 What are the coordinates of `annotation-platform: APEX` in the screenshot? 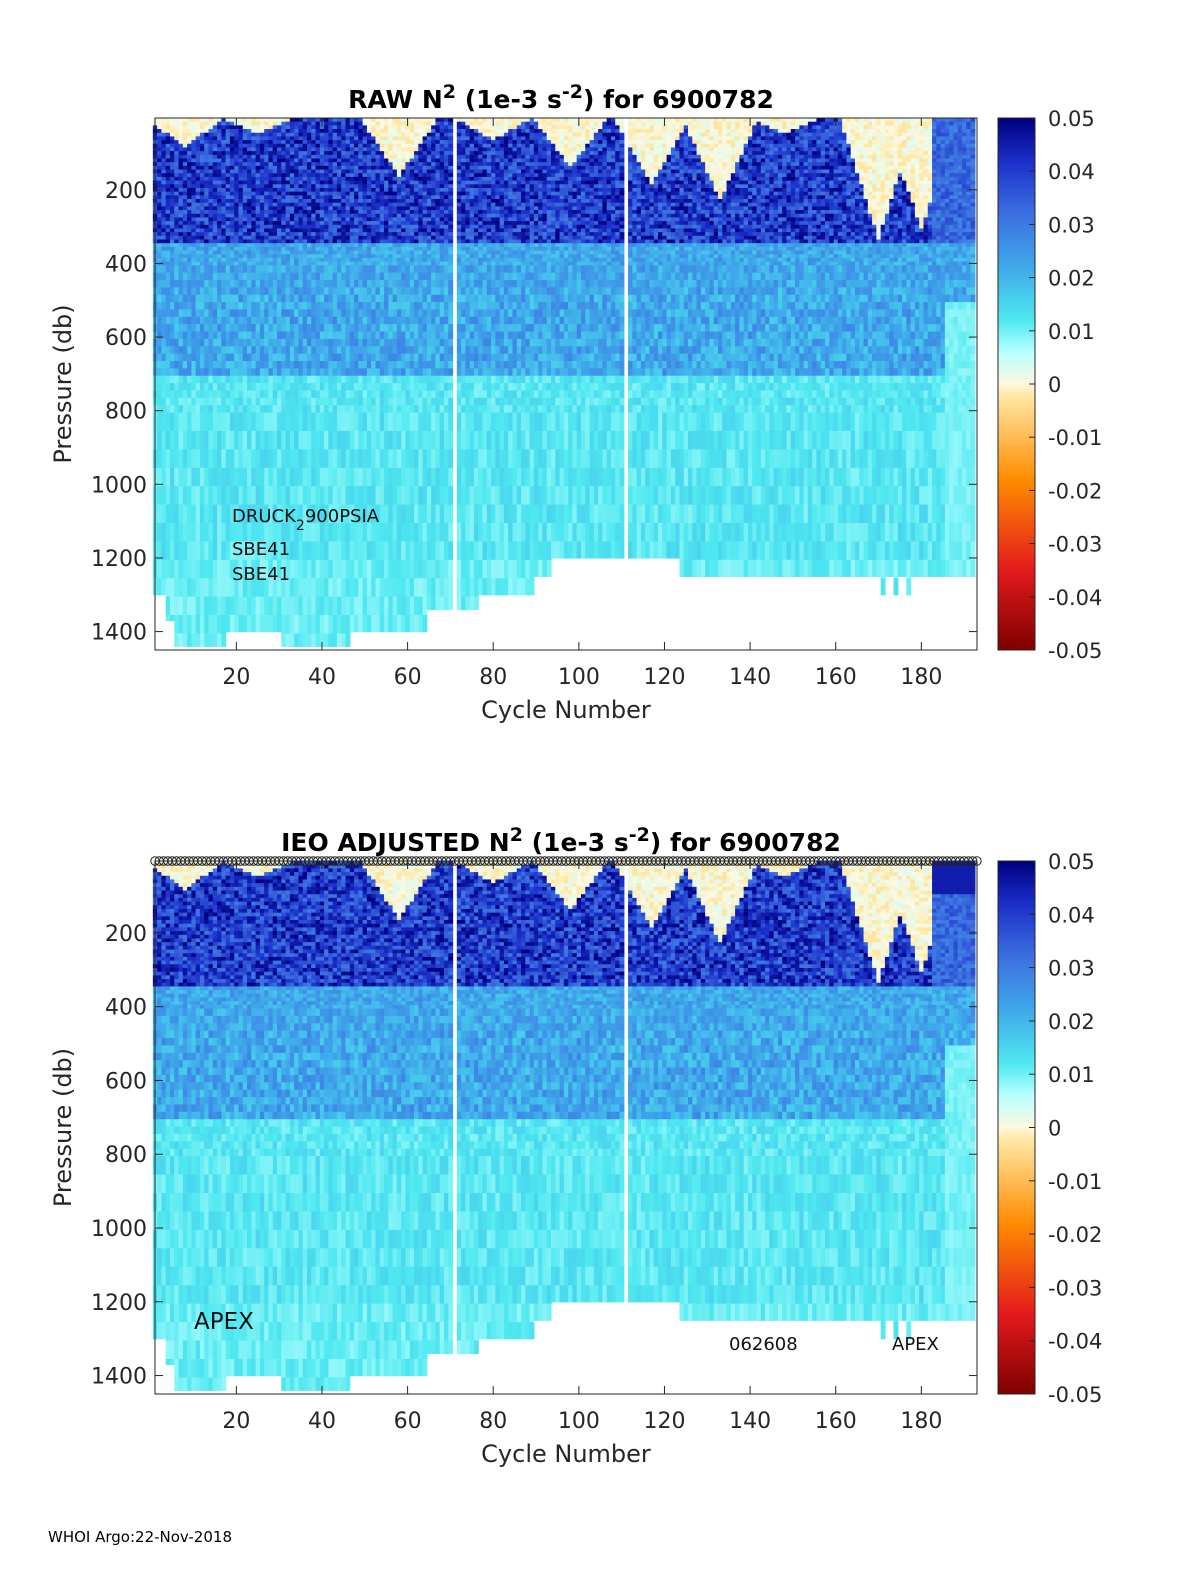 It's located at (224, 1322).